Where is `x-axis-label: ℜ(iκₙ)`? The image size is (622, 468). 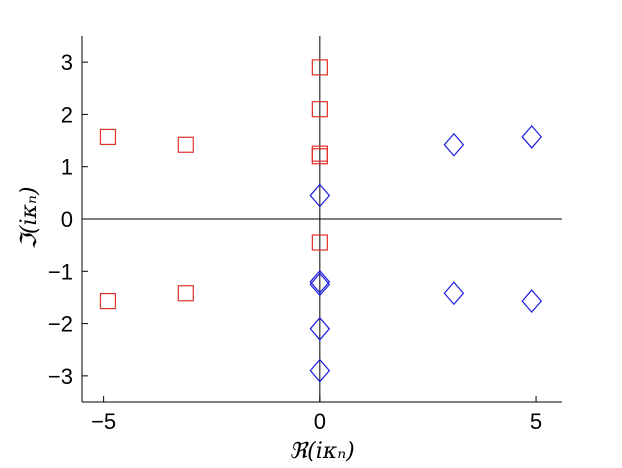
x-axis-label: ℜ(iκₙ) is located at coordinates (321, 451).